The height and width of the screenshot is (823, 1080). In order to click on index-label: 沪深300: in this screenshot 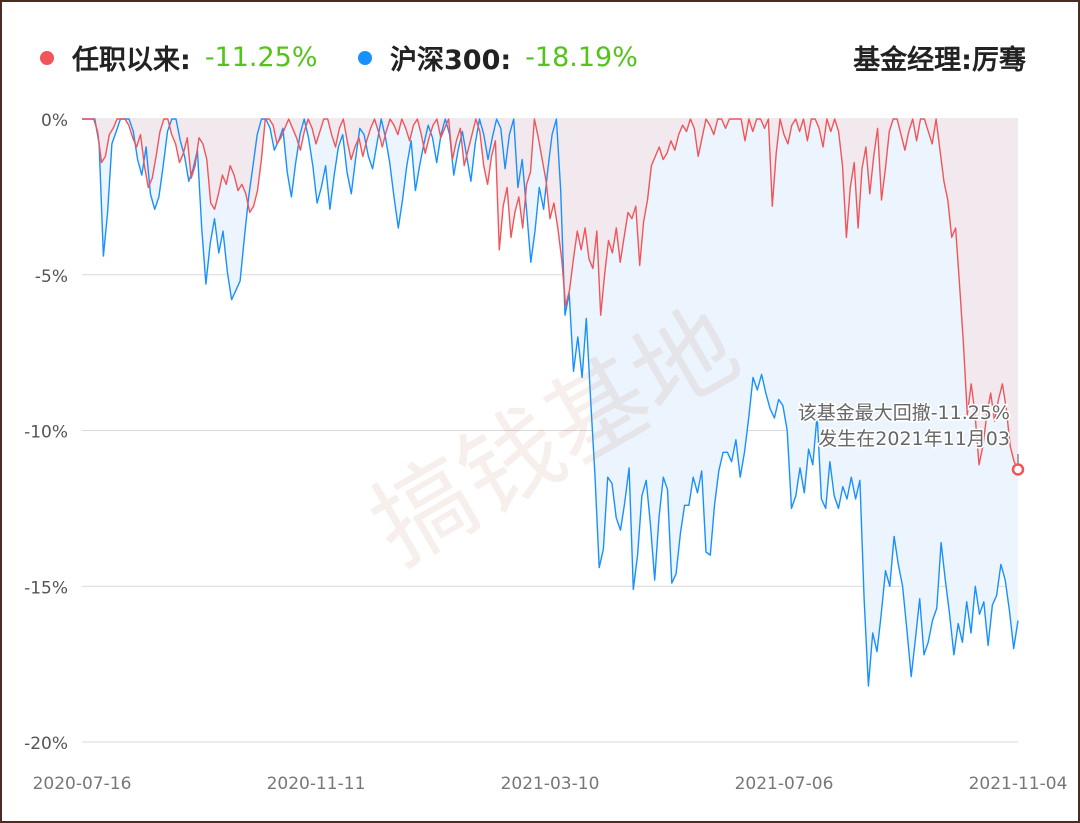, I will do `click(451, 60)`.